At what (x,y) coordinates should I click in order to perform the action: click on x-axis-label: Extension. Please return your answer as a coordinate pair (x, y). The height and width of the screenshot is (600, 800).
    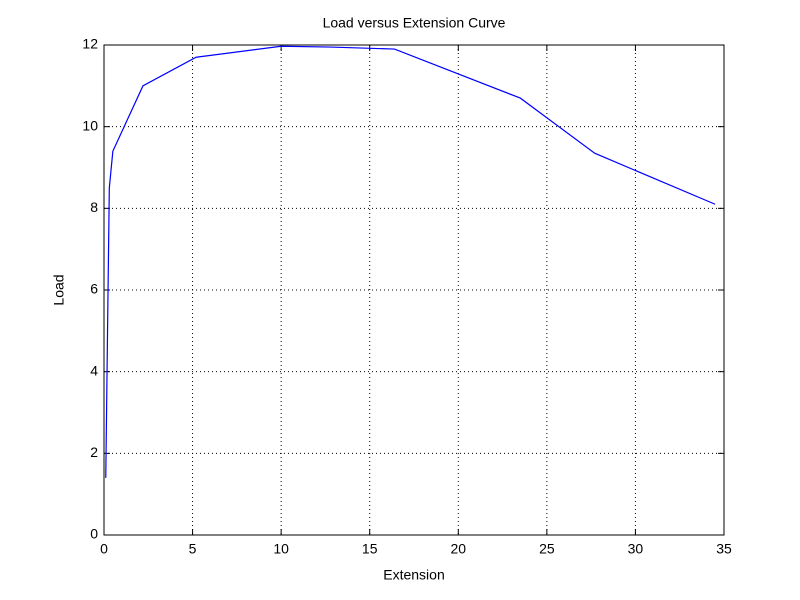
    Looking at the image, I should click on (413, 575).